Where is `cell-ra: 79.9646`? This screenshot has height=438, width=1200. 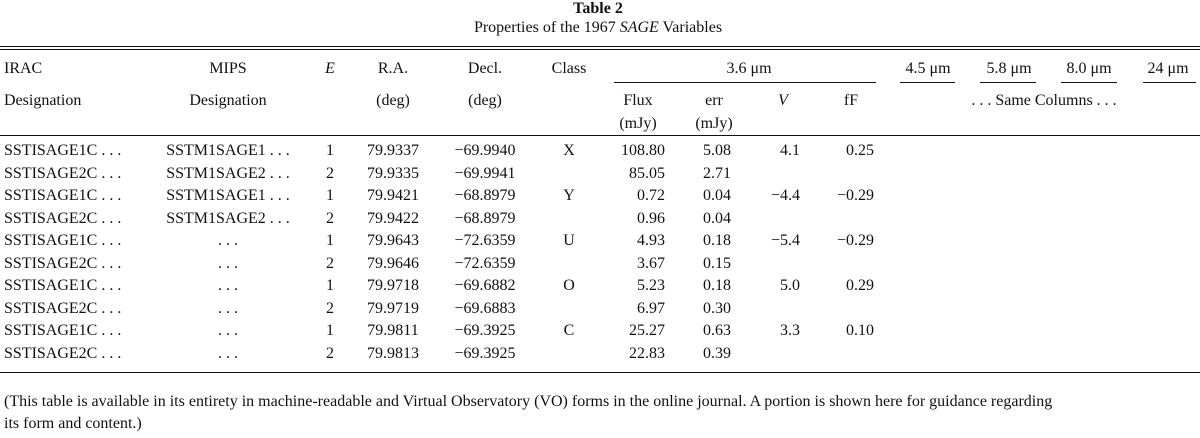 cell-ra: 79.9646 is located at coordinates (393, 263).